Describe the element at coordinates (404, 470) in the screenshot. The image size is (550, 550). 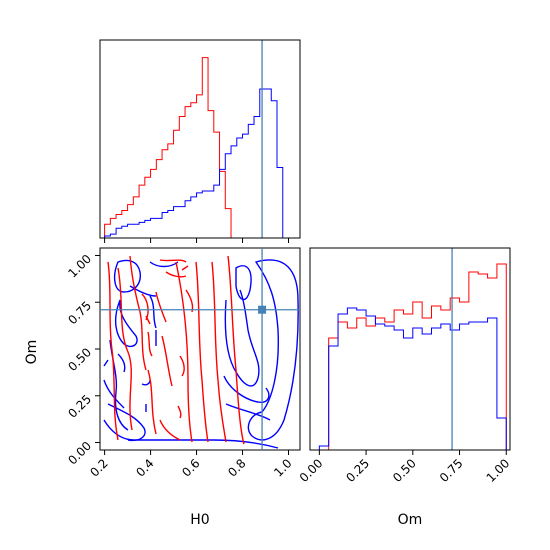
I see `om-hist-tick-label: 0.50` at that location.